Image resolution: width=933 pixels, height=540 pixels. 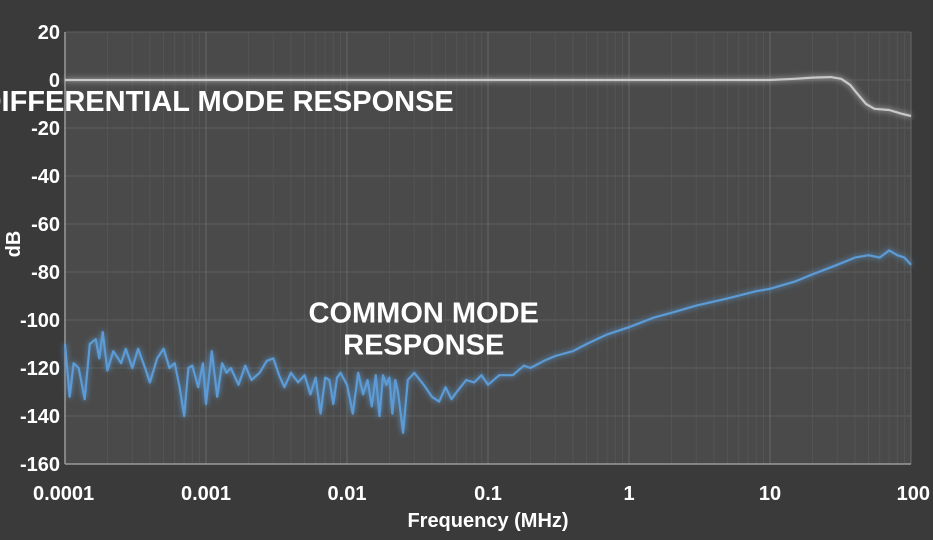 What do you see at coordinates (770, 494) in the screenshot?
I see `x-tick-label: 10` at bounding box center [770, 494].